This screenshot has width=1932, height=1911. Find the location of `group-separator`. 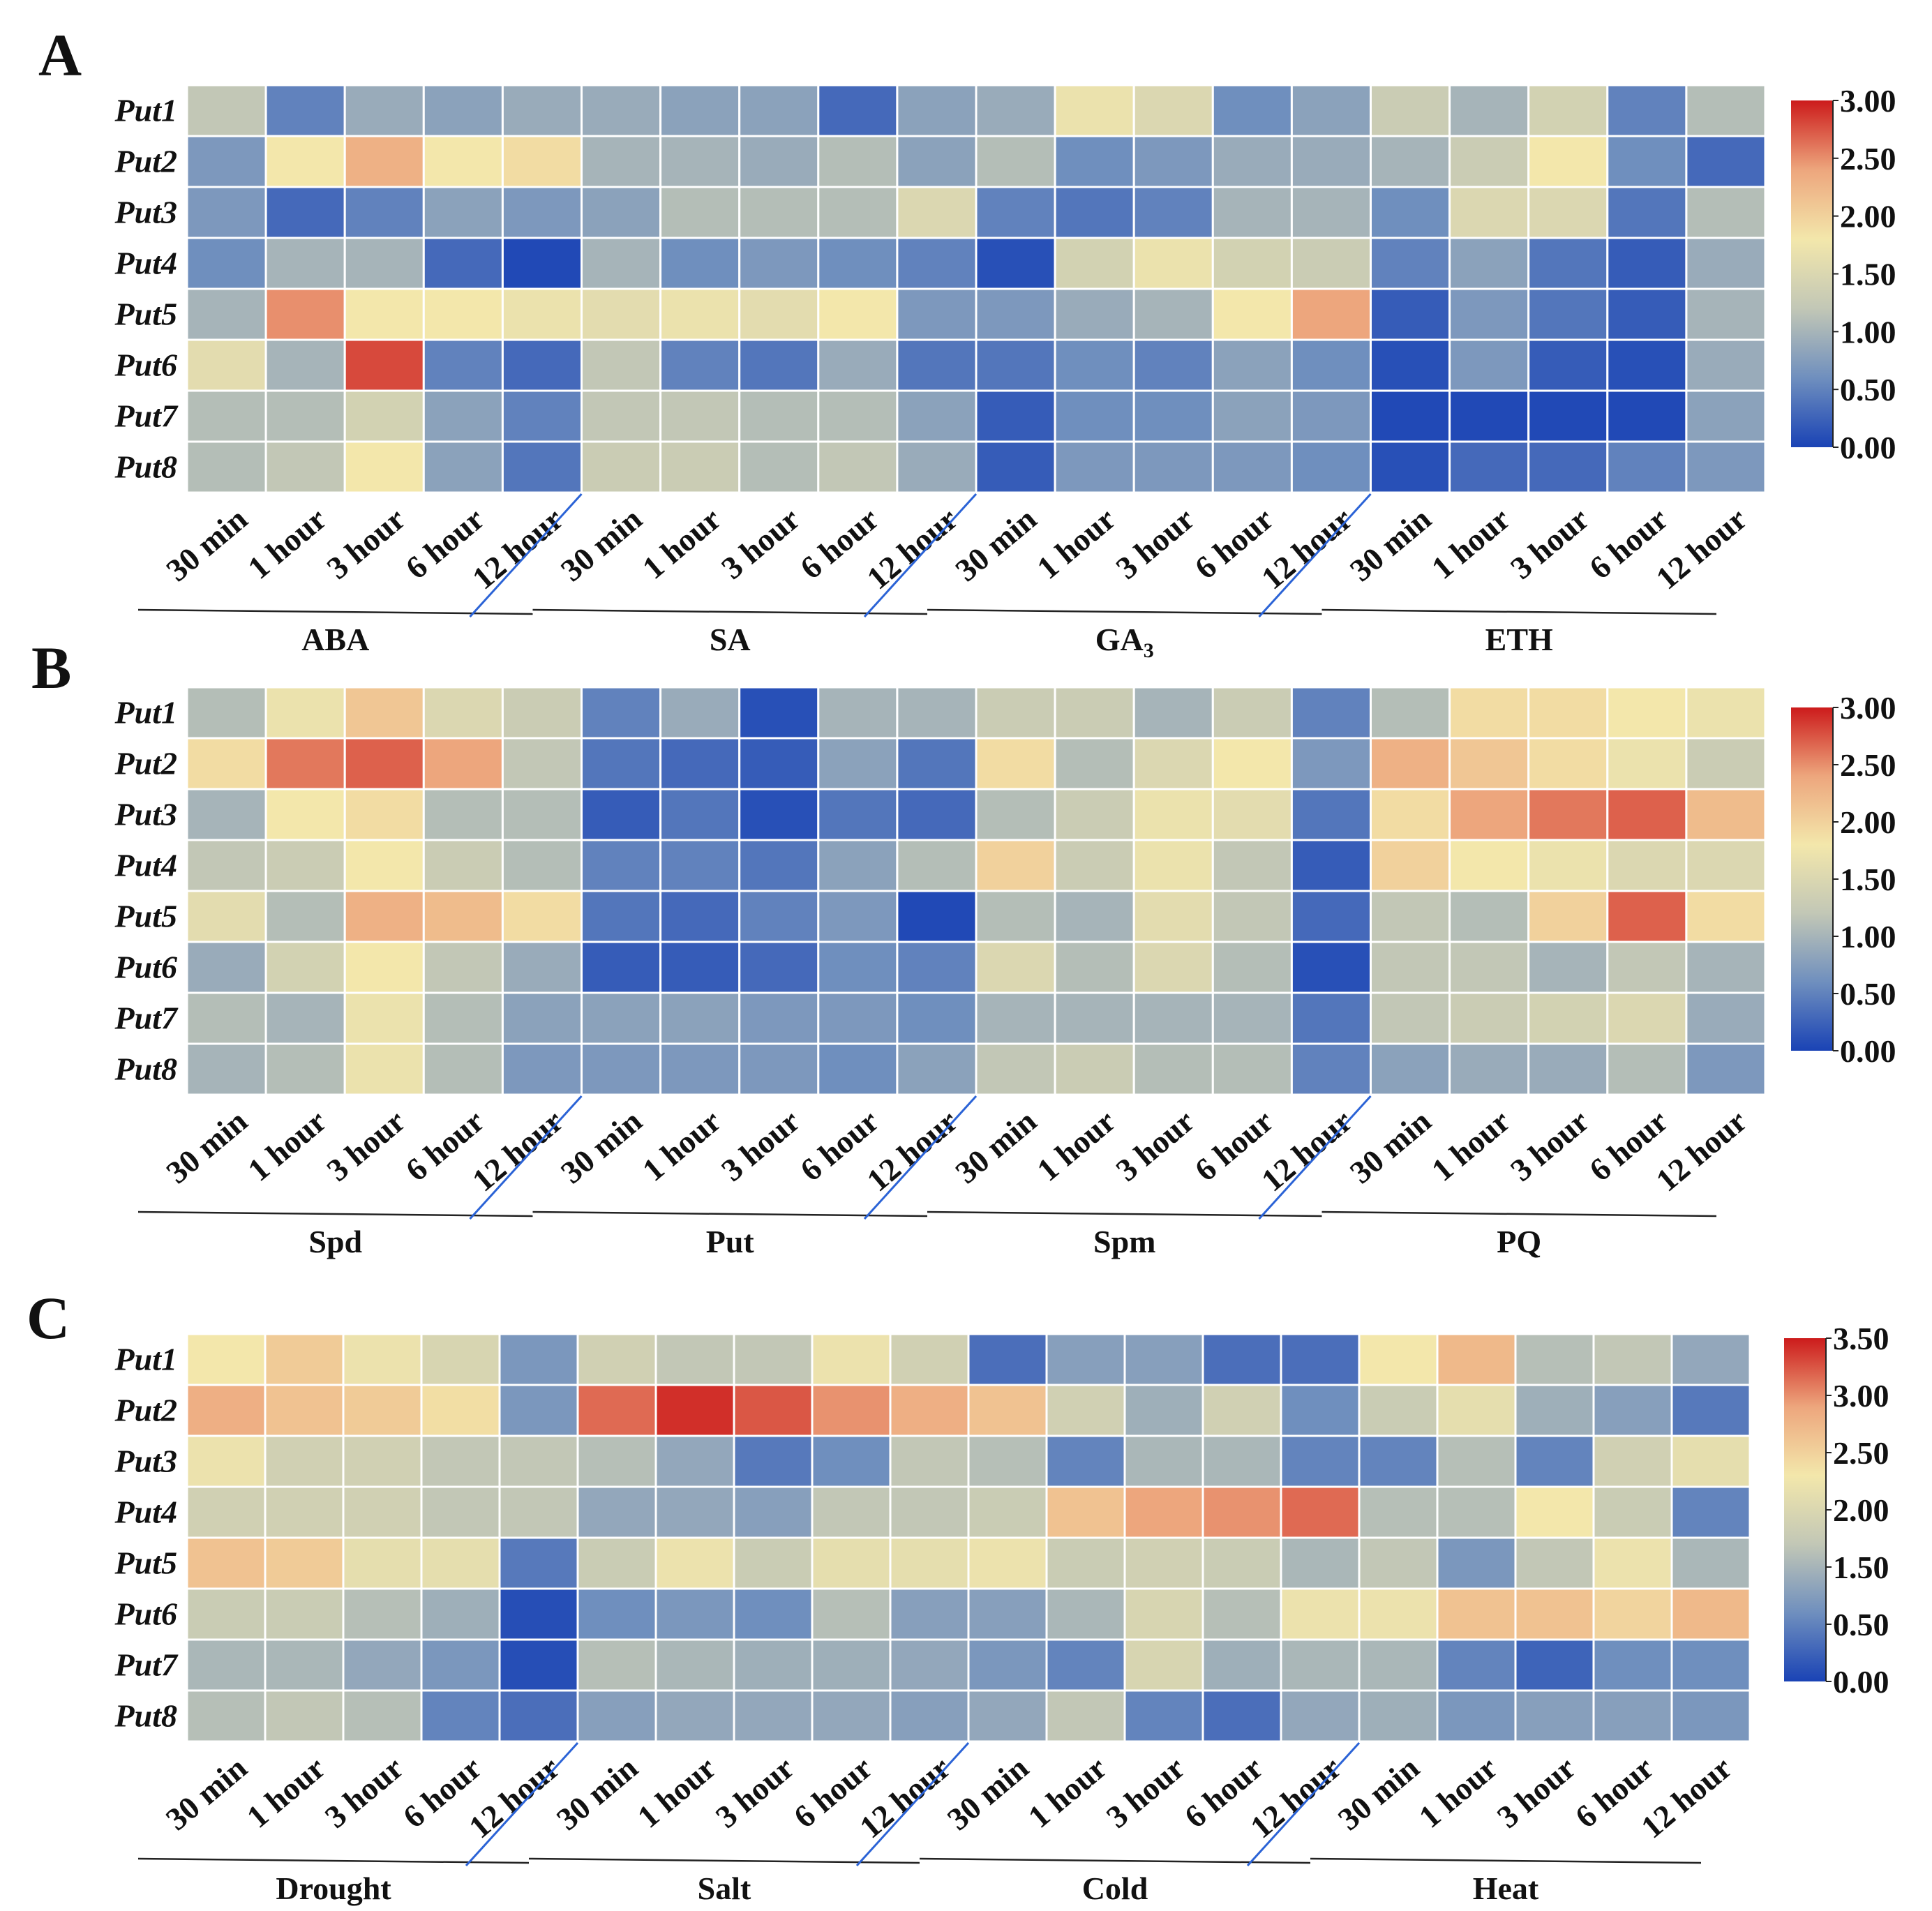

group-separator is located at coordinates (526, 1157).